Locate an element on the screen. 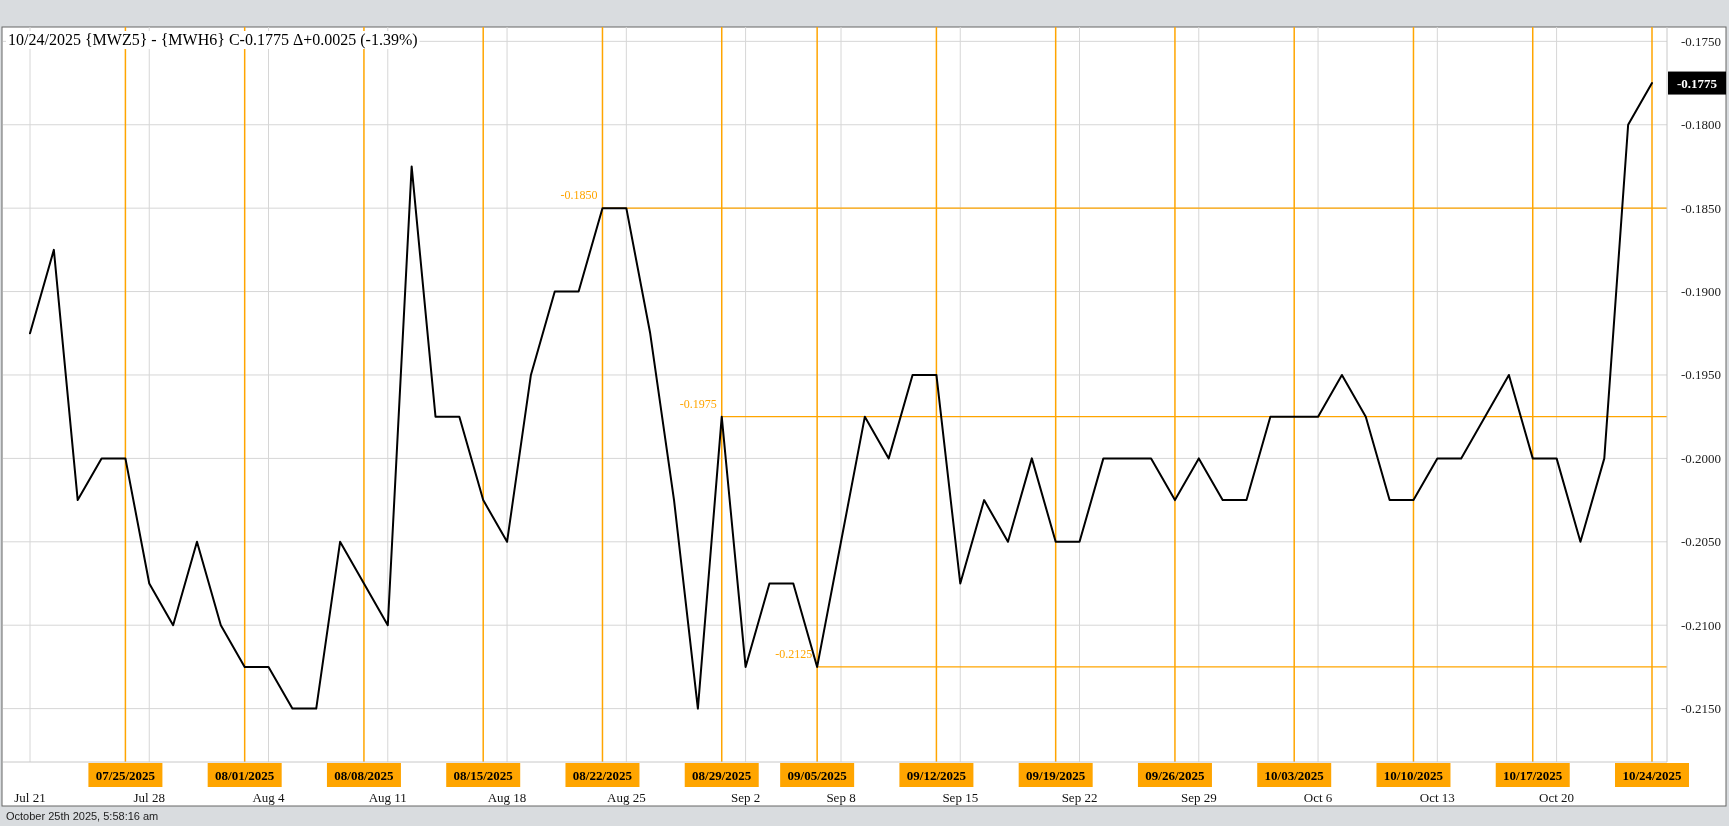 Image resolution: width=1729 pixels, height=826 pixels. x-tick-label: Sep 22 is located at coordinates (1079, 797).